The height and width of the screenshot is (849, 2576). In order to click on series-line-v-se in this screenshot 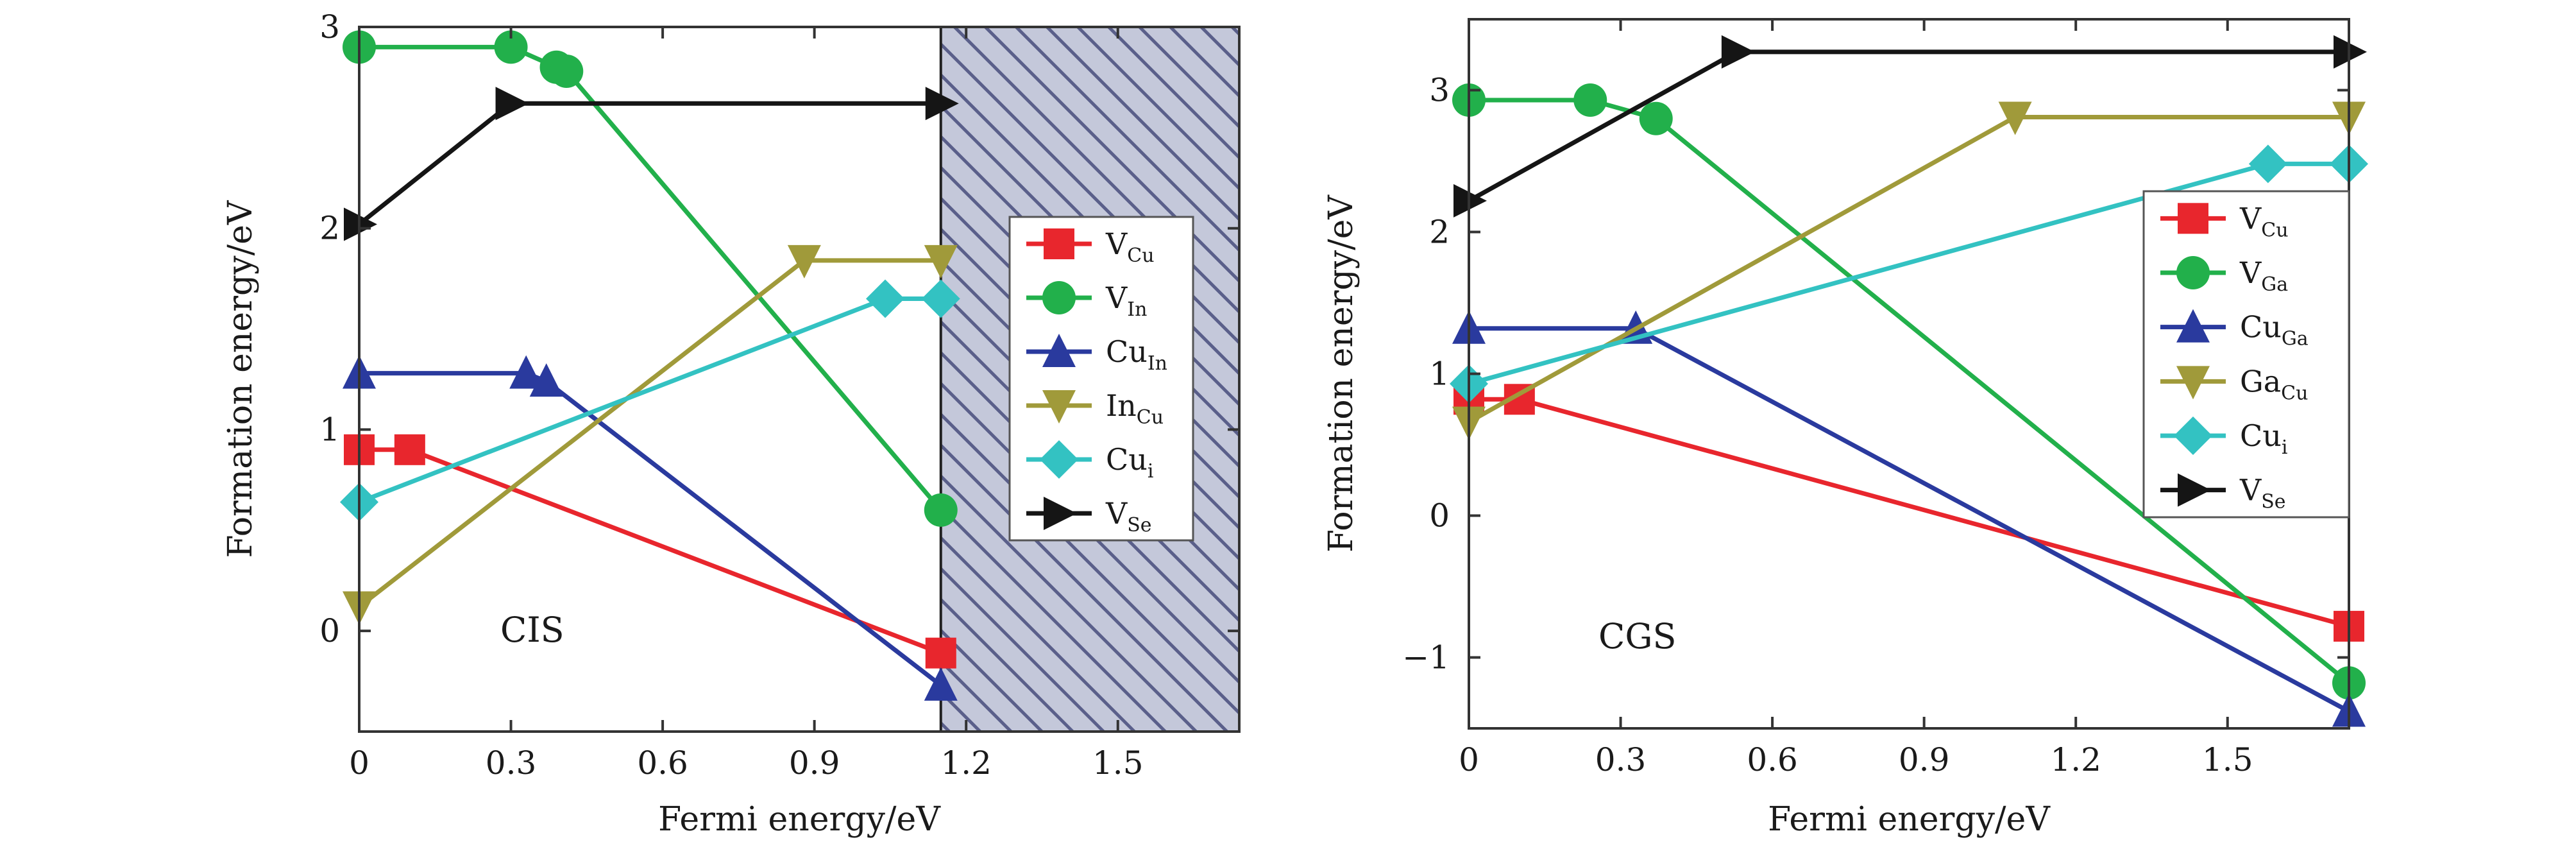, I will do `click(649, 164)`.